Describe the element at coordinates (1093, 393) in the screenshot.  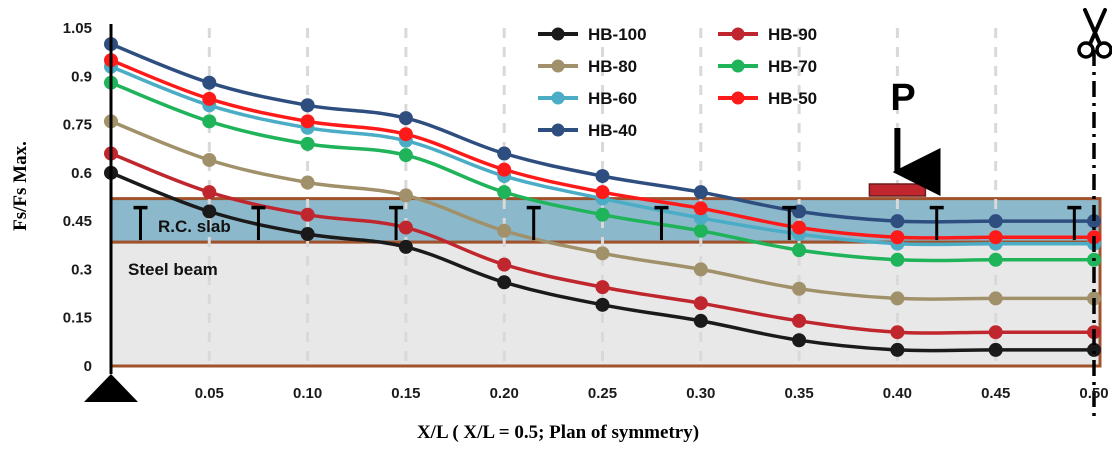
I see `x-tick-label: 0.50` at that location.